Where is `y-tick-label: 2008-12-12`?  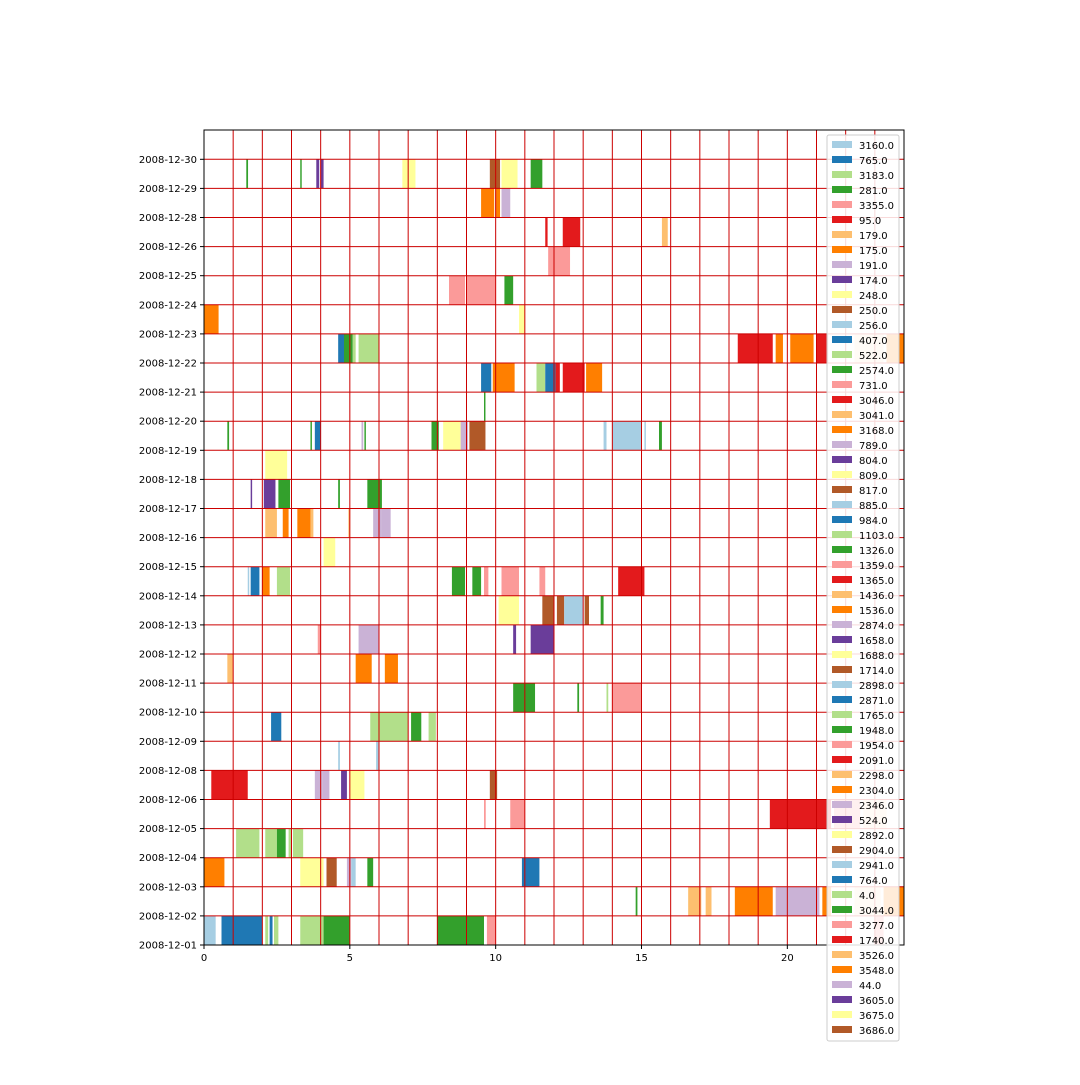
y-tick-label: 2008-12-12 is located at coordinates (168, 655).